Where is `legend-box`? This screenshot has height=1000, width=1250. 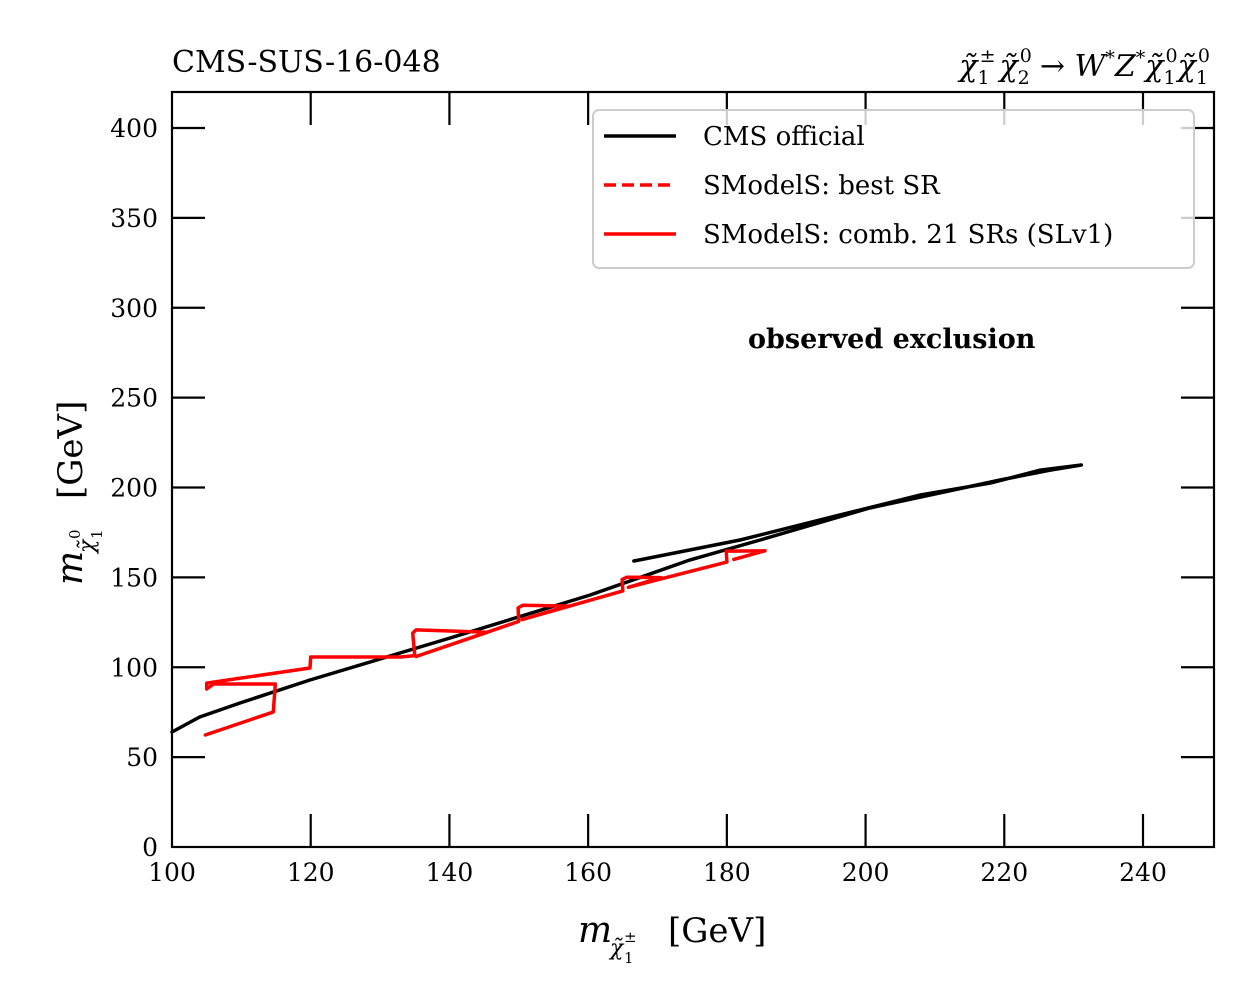 legend-box is located at coordinates (893, 189).